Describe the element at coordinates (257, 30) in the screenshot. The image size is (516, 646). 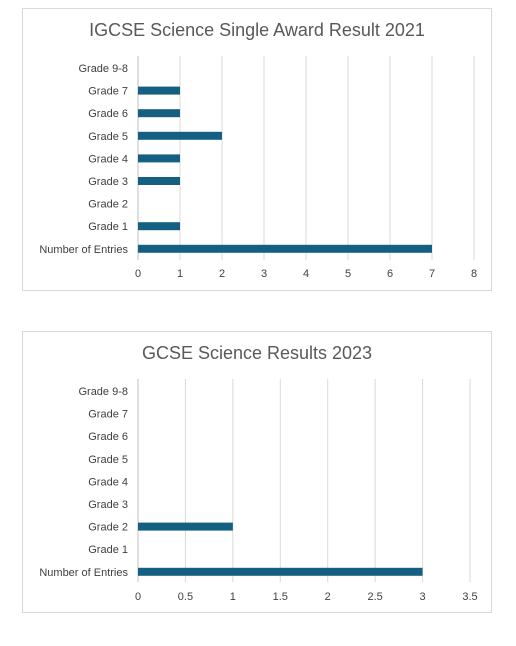
I see `chart-title: IGCSE Science Single Award Result 2021` at that location.